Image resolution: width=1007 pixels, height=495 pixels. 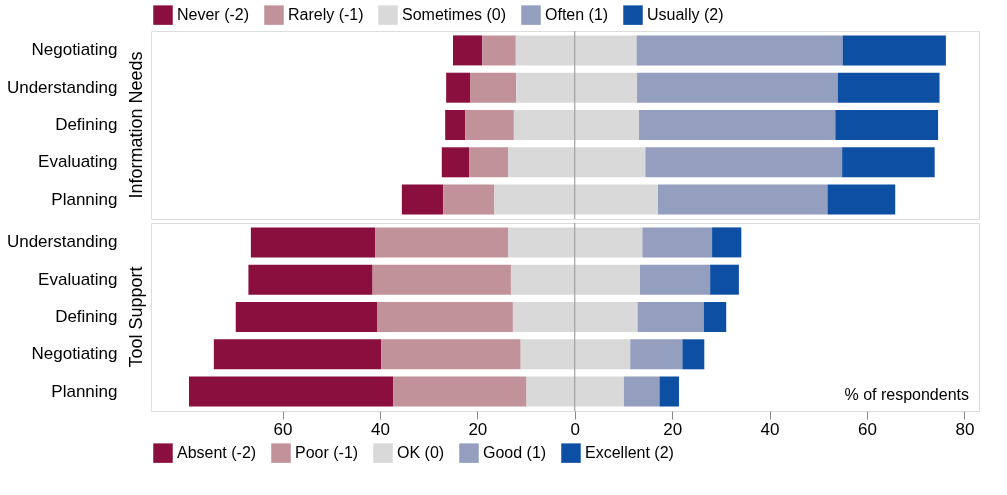 I want to click on legend-label: Excellent (2), so click(x=629, y=453).